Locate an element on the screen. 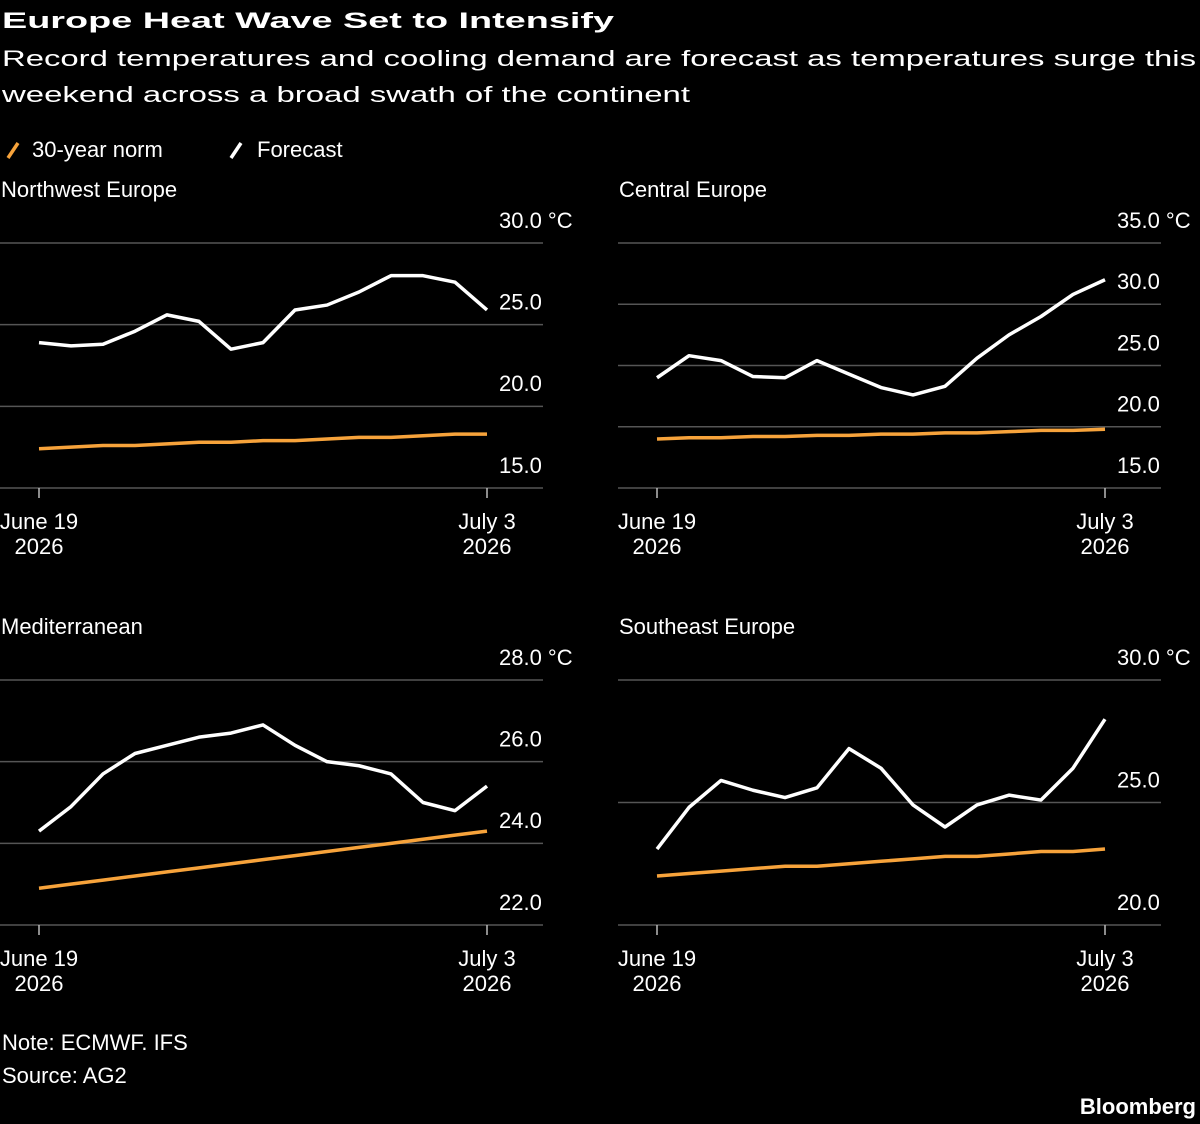 The image size is (1200, 1124). brand: Bloomberg is located at coordinates (1138, 1106).